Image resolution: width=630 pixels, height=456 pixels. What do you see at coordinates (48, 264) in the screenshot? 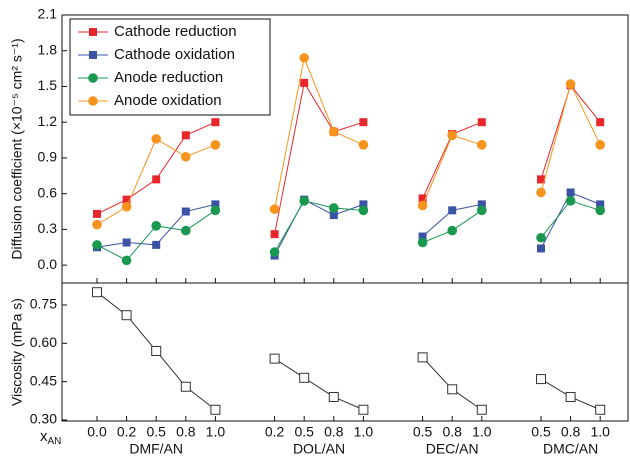
I see `y-tick-label: 0.0` at bounding box center [48, 264].